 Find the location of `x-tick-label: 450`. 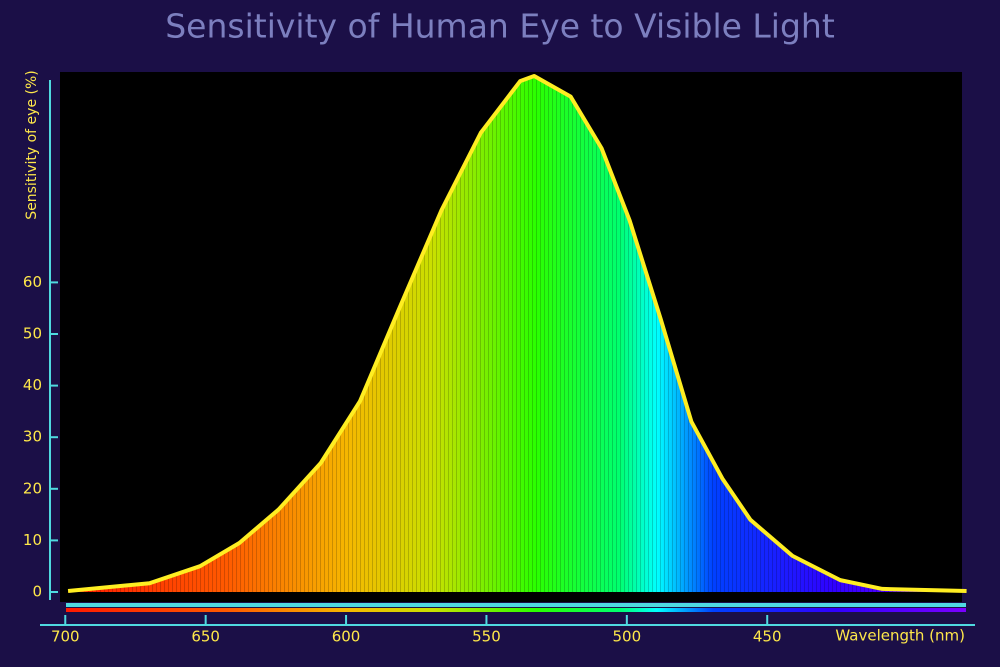

x-tick-label: 450 is located at coordinates (767, 637).